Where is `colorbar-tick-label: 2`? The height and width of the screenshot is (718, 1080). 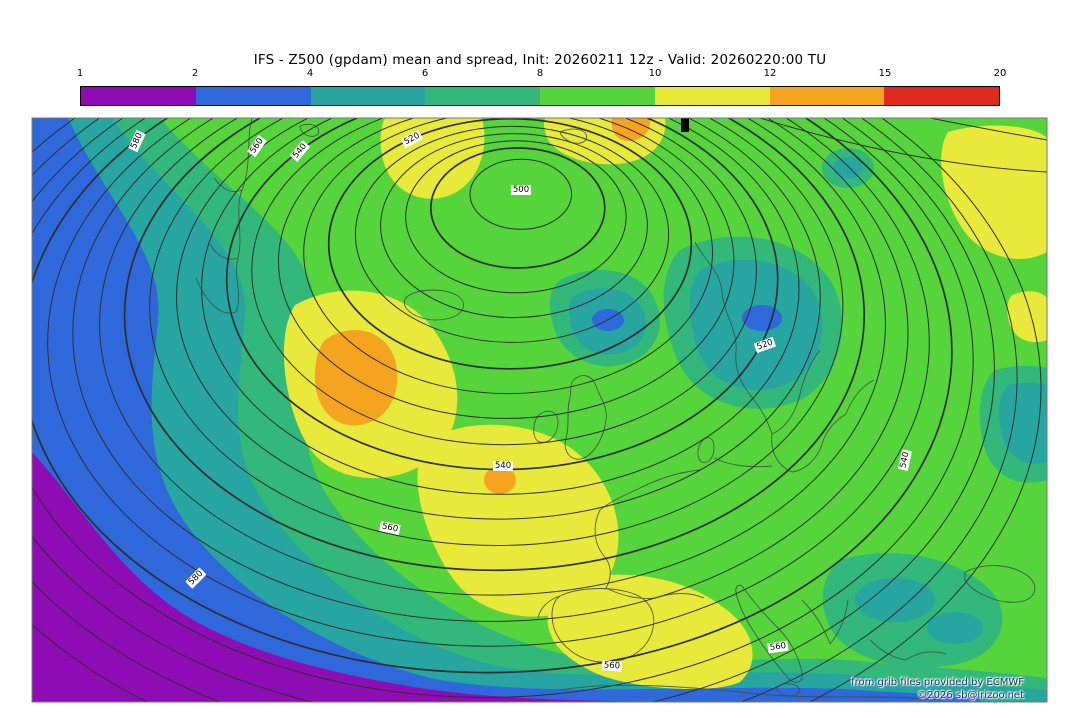 colorbar-tick-label: 2 is located at coordinates (195, 73).